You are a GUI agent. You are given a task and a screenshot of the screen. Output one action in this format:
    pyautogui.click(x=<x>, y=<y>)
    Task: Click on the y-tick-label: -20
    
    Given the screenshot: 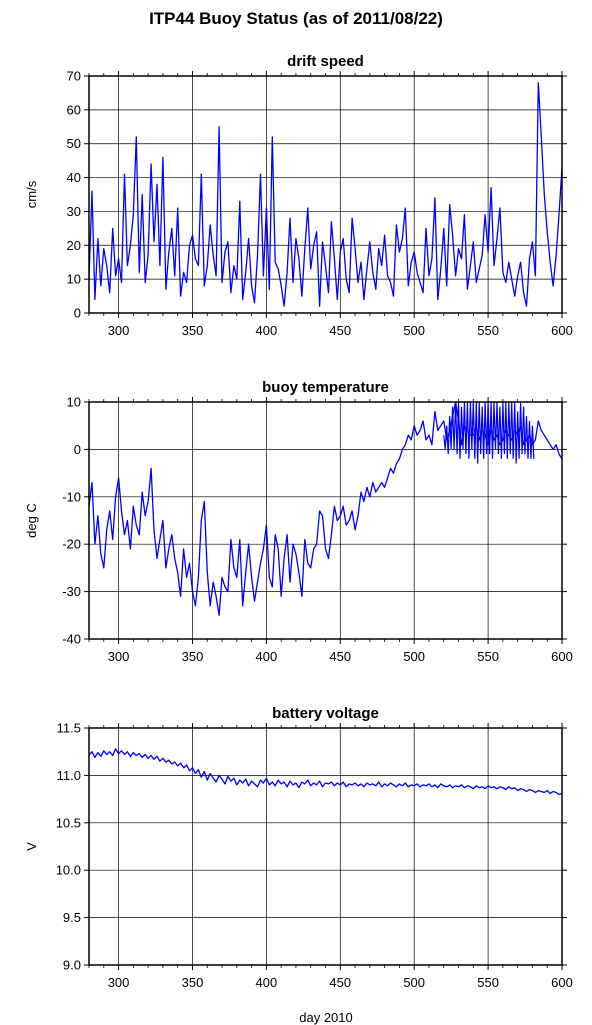 What is the action you would take?
    pyautogui.click(x=71, y=544)
    